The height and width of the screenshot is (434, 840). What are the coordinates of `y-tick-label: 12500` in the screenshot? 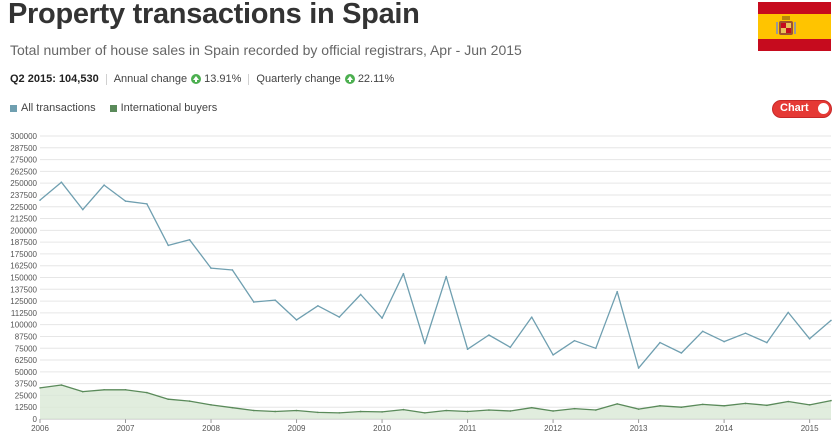 It's located at (26, 407).